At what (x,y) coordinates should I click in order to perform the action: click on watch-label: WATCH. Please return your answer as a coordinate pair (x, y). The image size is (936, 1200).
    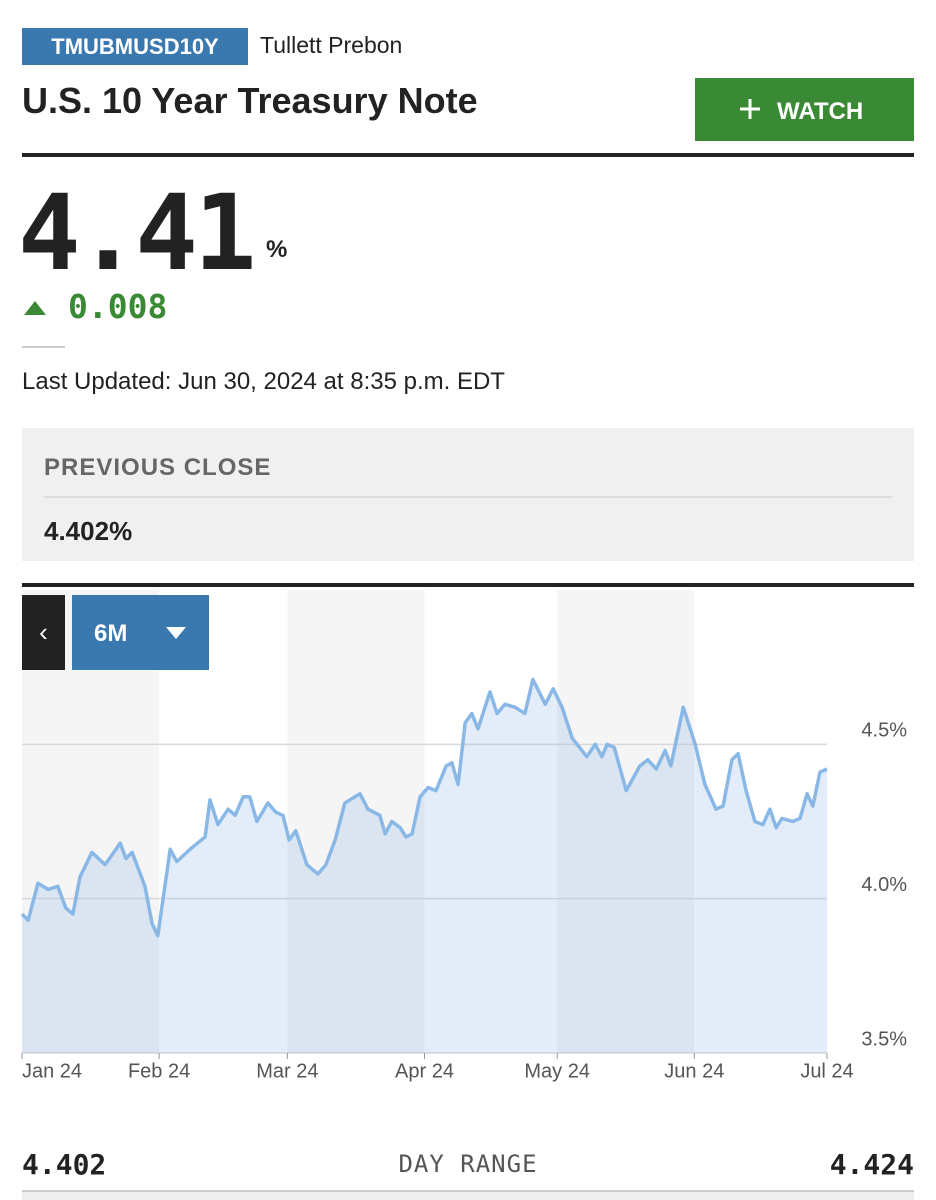
    Looking at the image, I should click on (820, 111).